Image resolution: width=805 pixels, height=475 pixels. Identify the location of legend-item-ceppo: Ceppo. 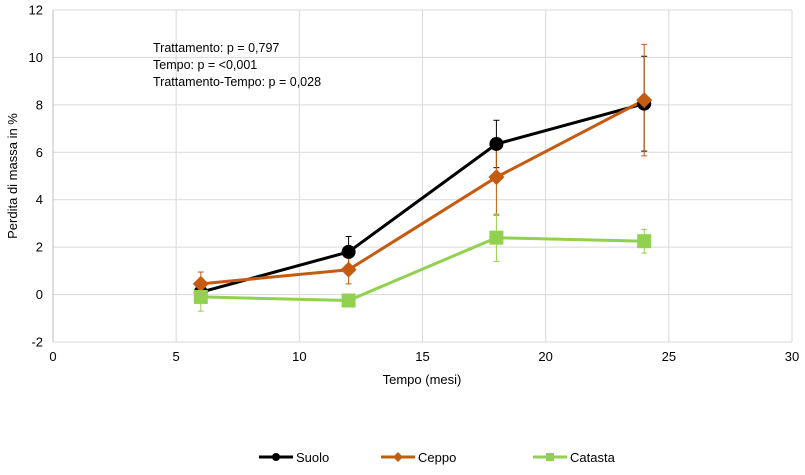
(418, 457).